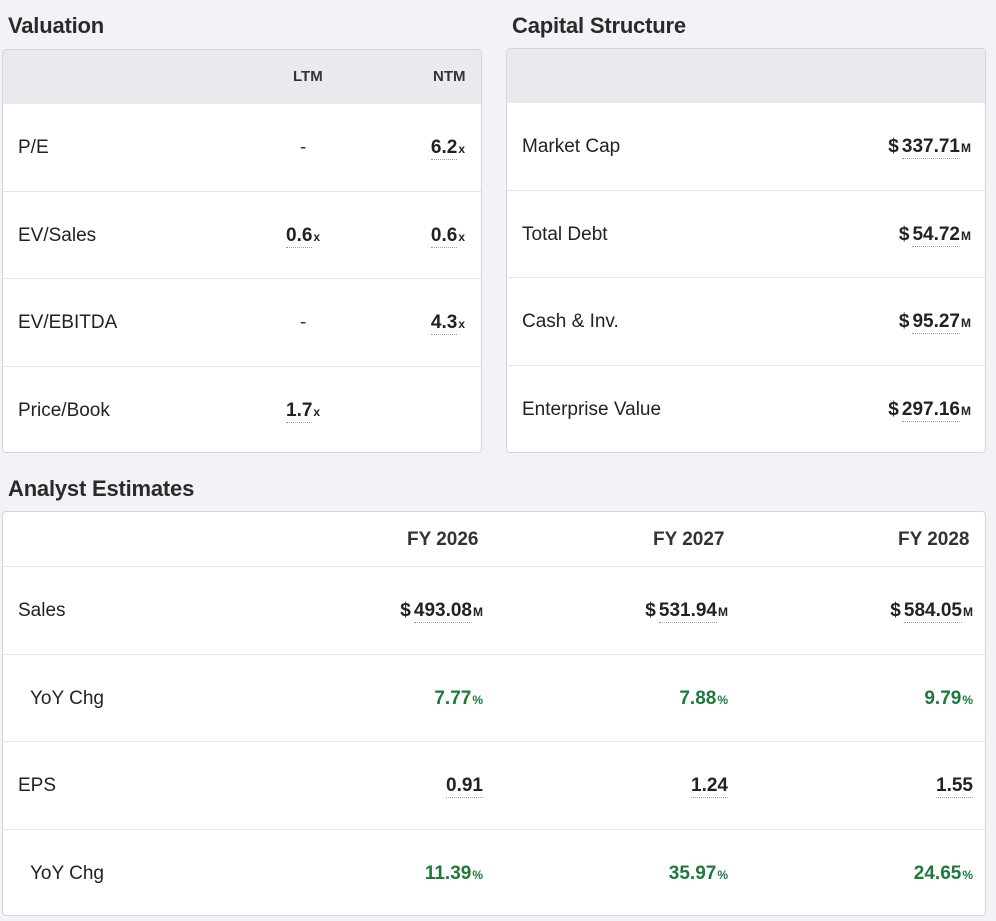 The height and width of the screenshot is (921, 996). I want to click on value-number: 0.91, so click(464, 786).